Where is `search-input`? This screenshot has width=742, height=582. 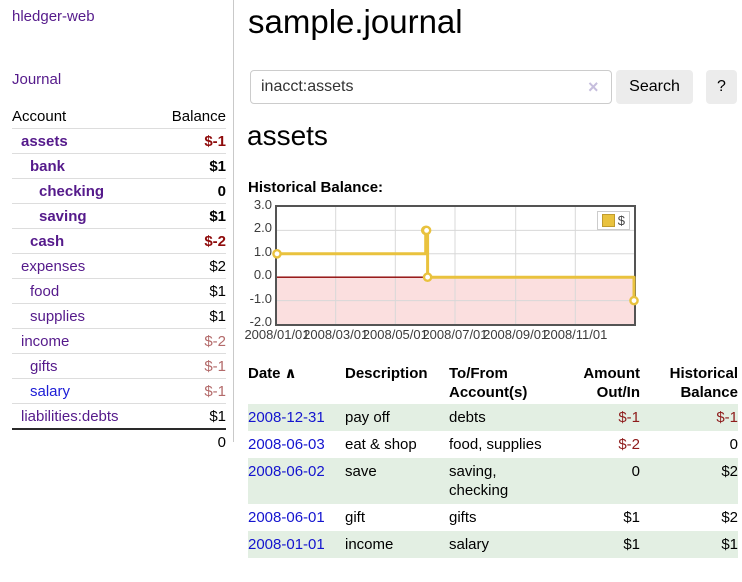 search-input is located at coordinates (431, 87).